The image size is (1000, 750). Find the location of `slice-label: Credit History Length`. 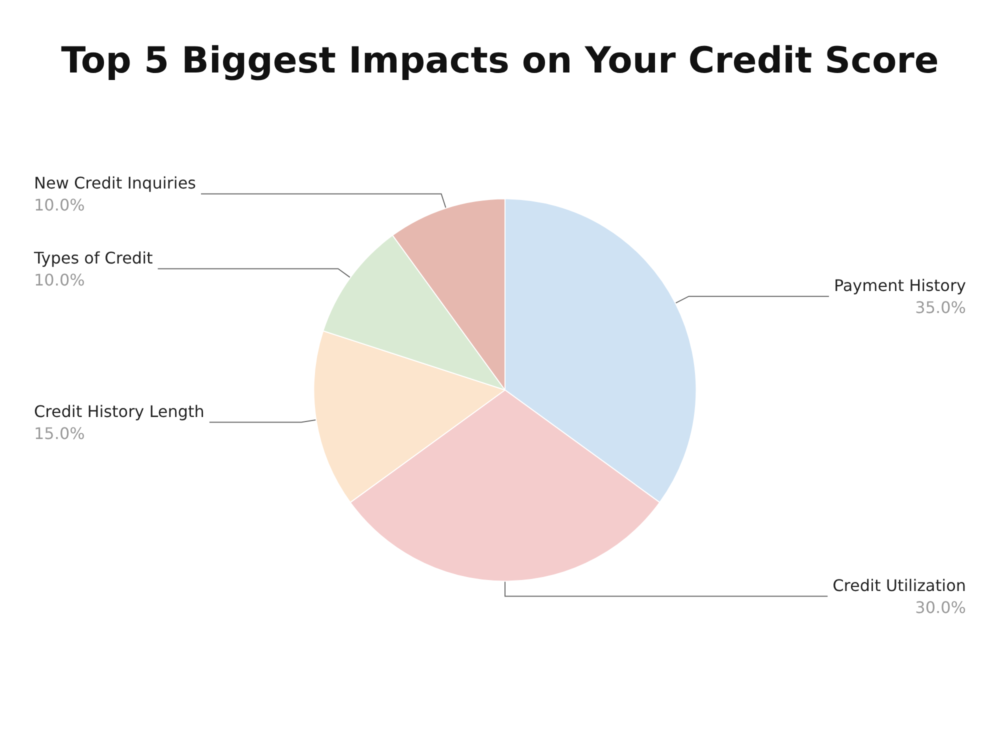

slice-label: Credit History Length is located at coordinates (119, 411).